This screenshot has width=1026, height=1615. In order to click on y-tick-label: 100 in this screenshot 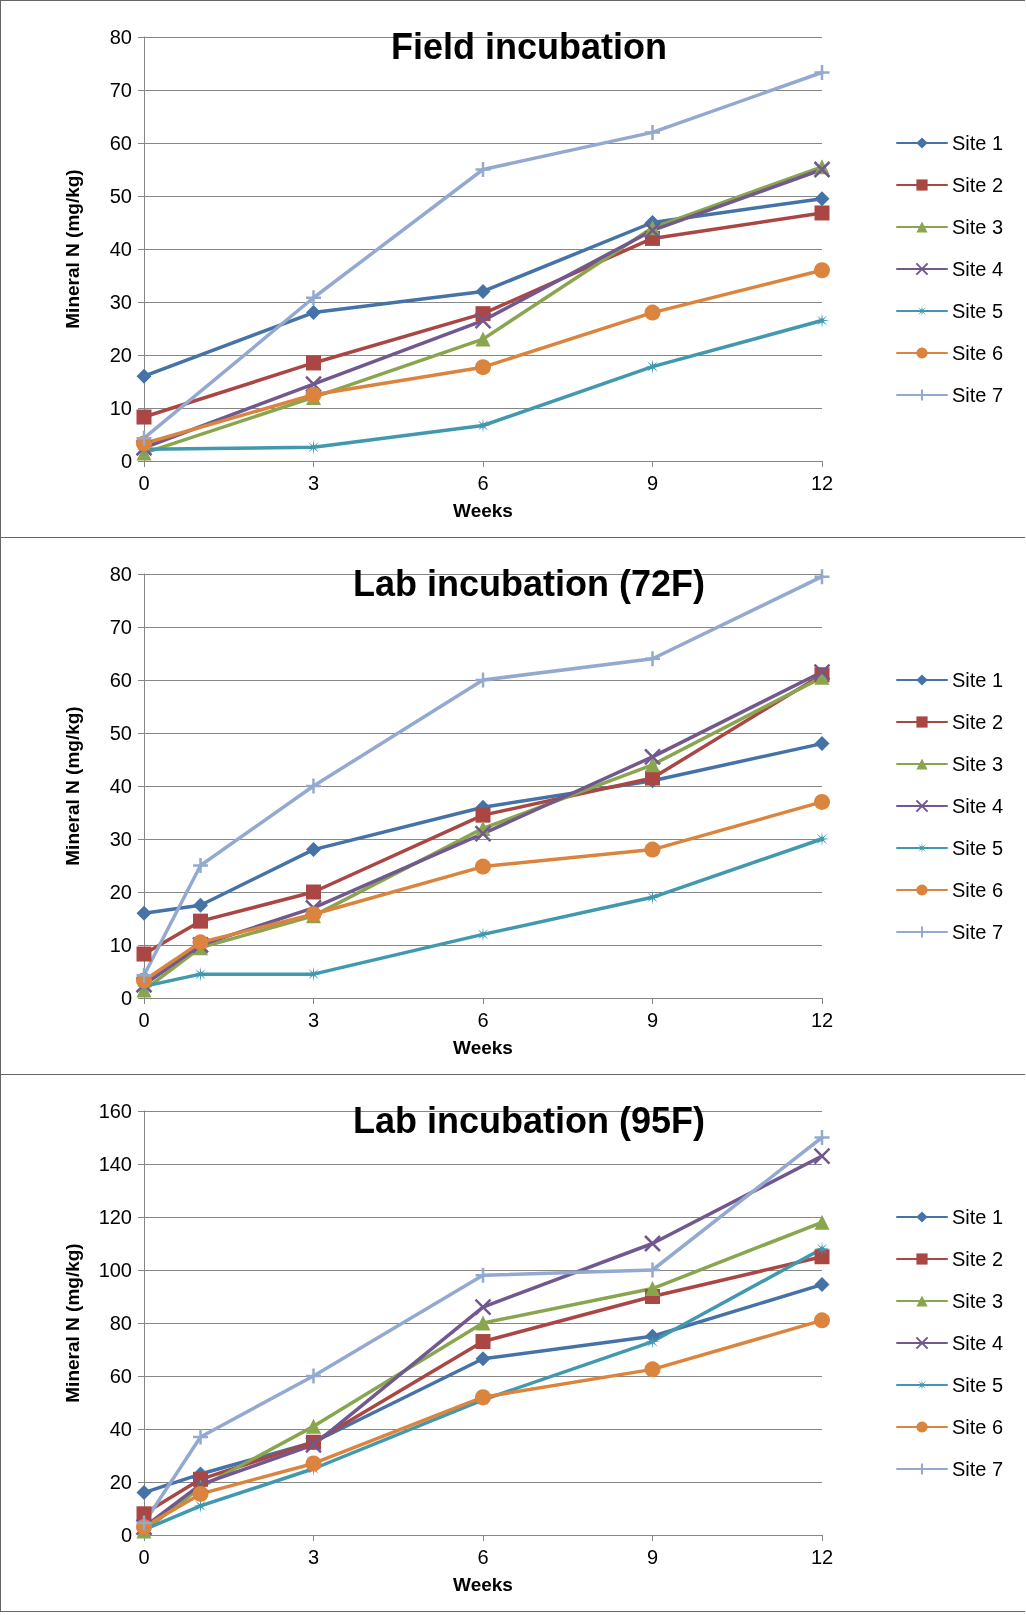, I will do `click(115, 1270)`.